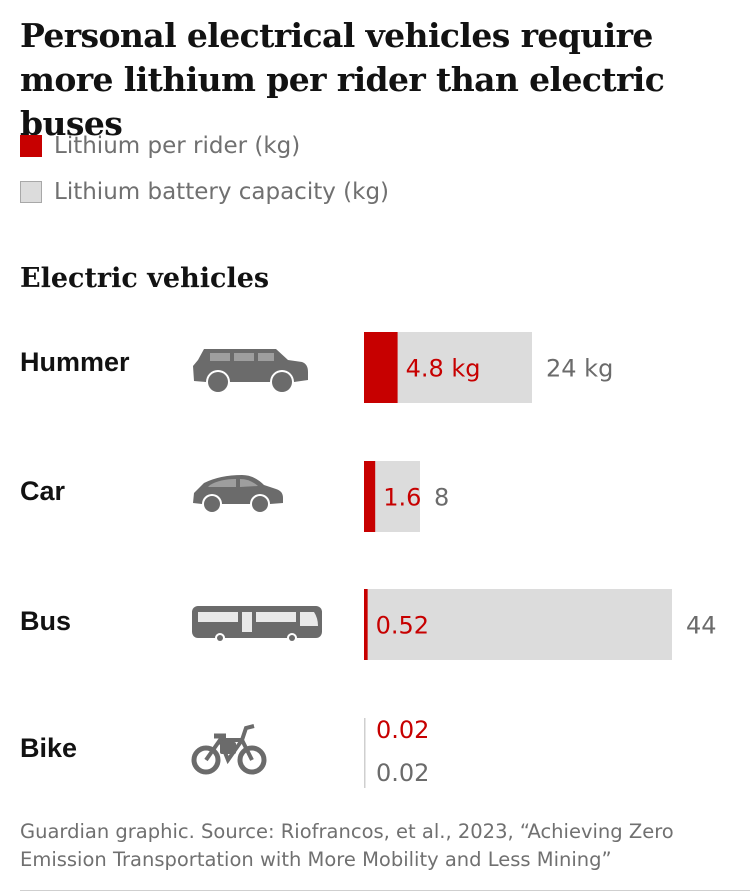 This screenshot has height=896, width=750. What do you see at coordinates (402, 626) in the screenshot?
I see `label-per-rider-bus: 0.52` at bounding box center [402, 626].